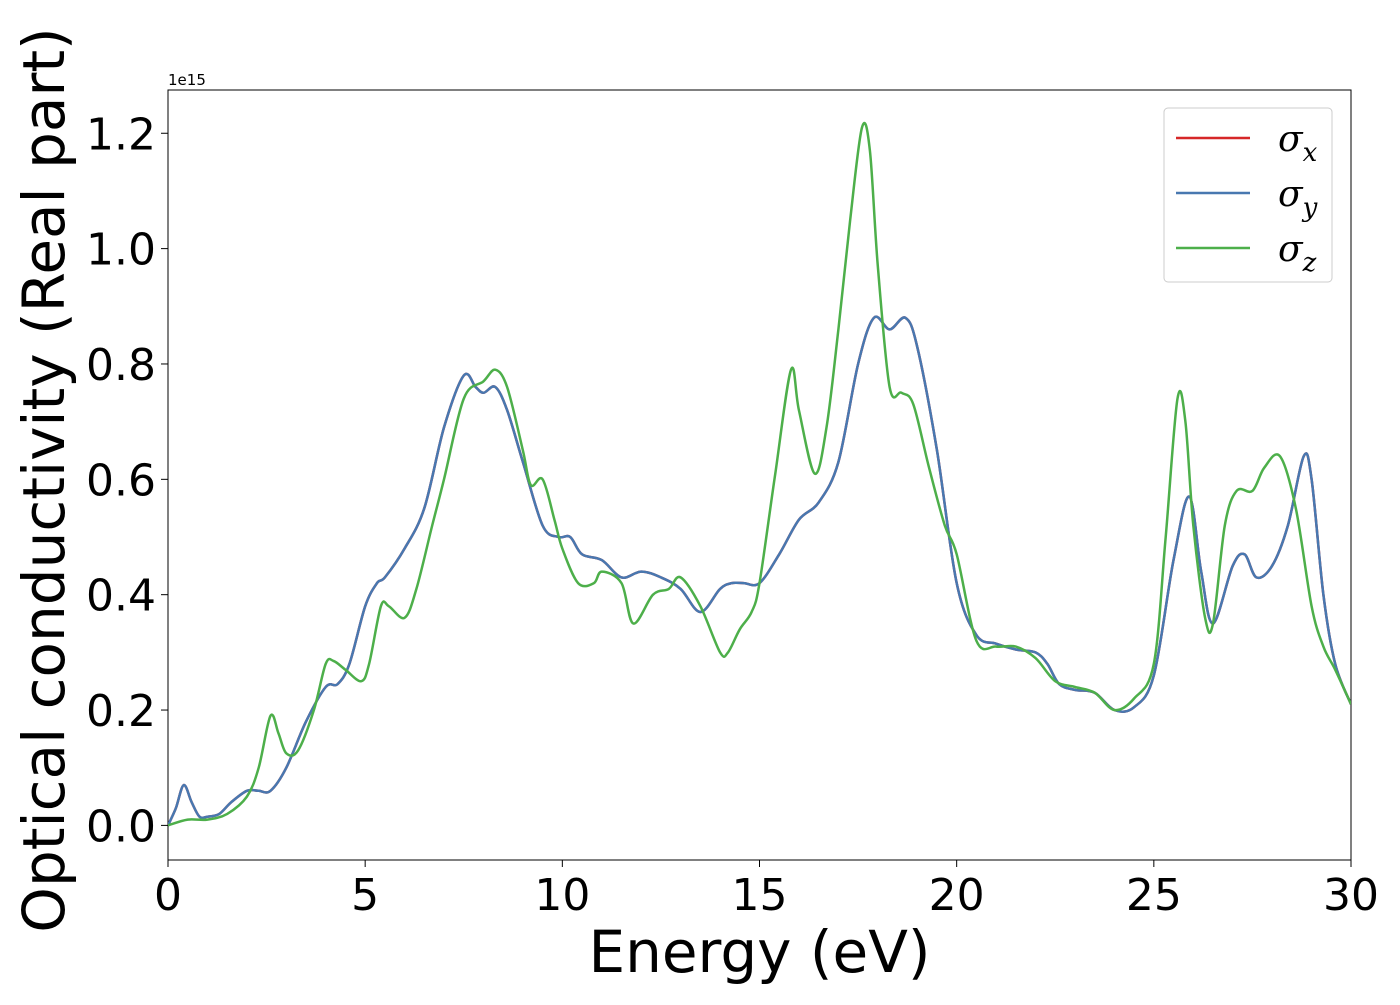 The height and width of the screenshot is (1005, 1400). I want to click on y-axis: 0.0 0.2 0.4 0.6 0.8 1.0 1.2, so click(127, 480).